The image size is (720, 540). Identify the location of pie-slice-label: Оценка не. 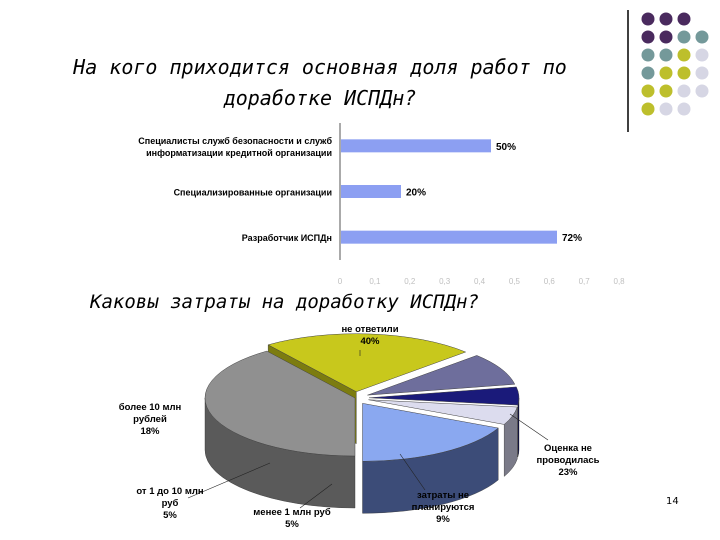
(568, 448).